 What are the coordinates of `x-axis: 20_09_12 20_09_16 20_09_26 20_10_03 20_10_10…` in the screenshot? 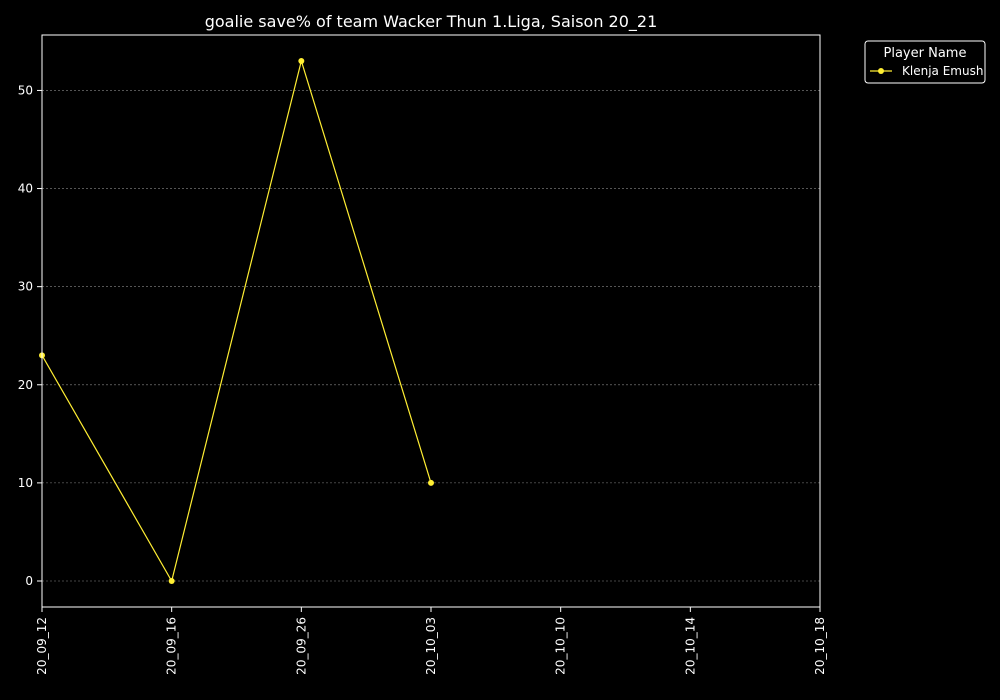 It's located at (431, 641).